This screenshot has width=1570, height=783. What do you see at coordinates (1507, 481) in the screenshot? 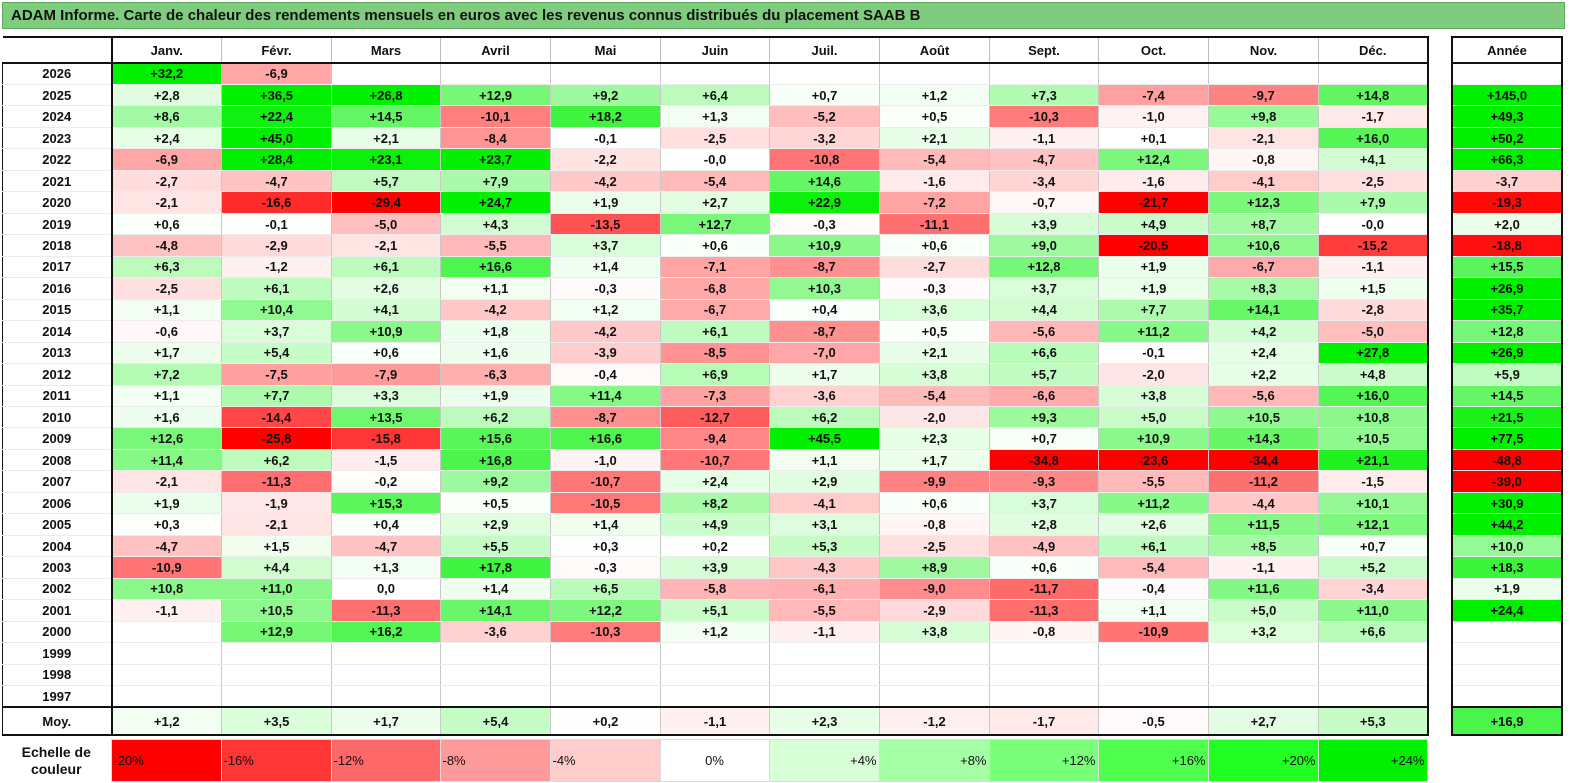
I see `year-total-cell: -39,0` at bounding box center [1507, 481].